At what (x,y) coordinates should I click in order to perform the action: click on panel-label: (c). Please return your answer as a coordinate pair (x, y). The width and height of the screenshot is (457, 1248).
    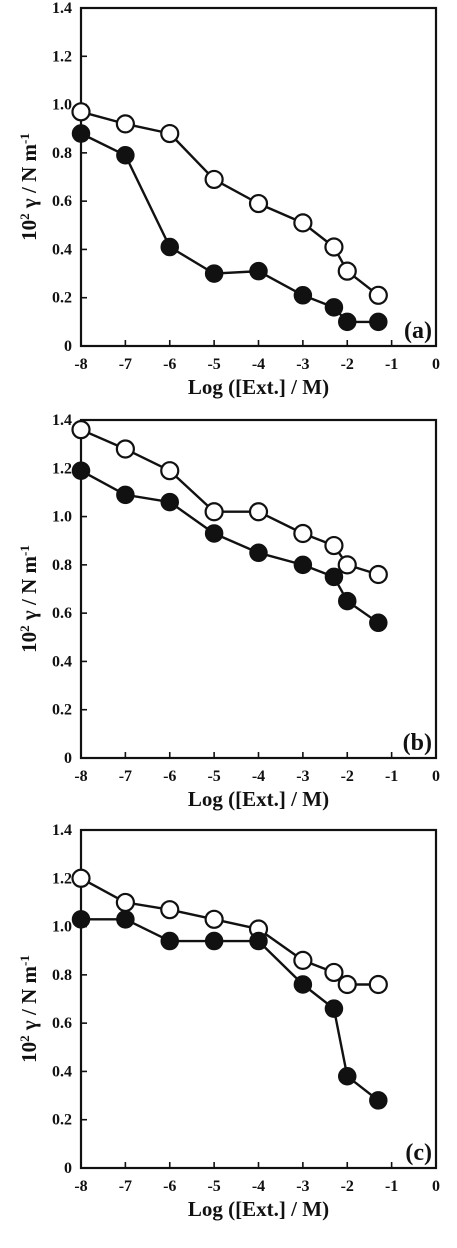
    Looking at the image, I should click on (418, 1153).